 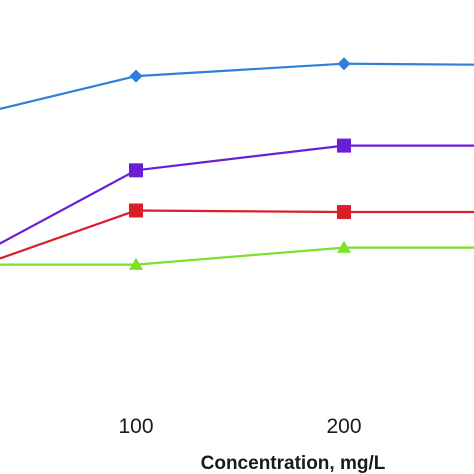 I want to click on x-axis-title: Concentration, mg/L, so click(x=293, y=463).